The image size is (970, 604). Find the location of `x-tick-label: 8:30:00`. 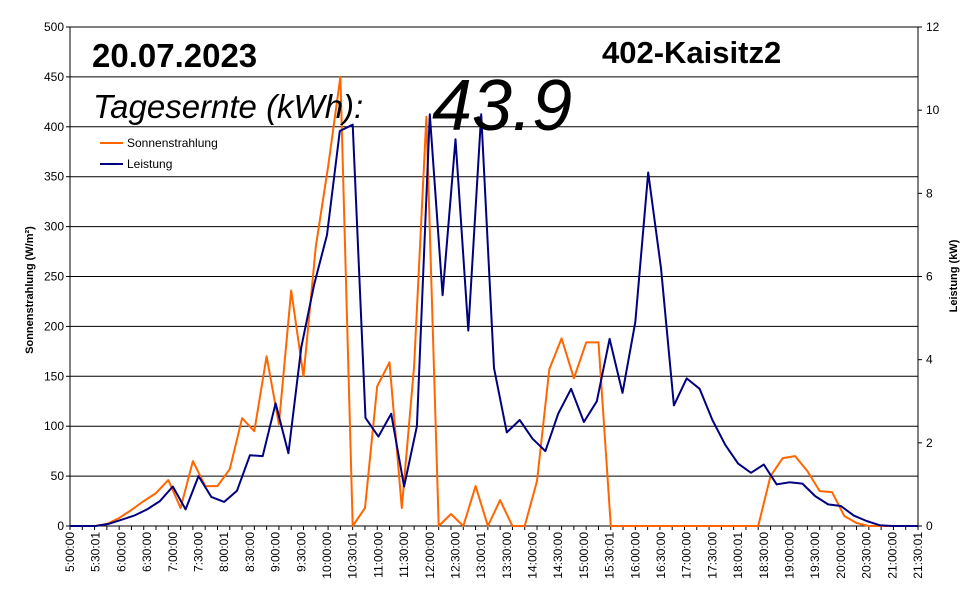

x-tick-label: 8:30:00 is located at coordinates (250, 552).